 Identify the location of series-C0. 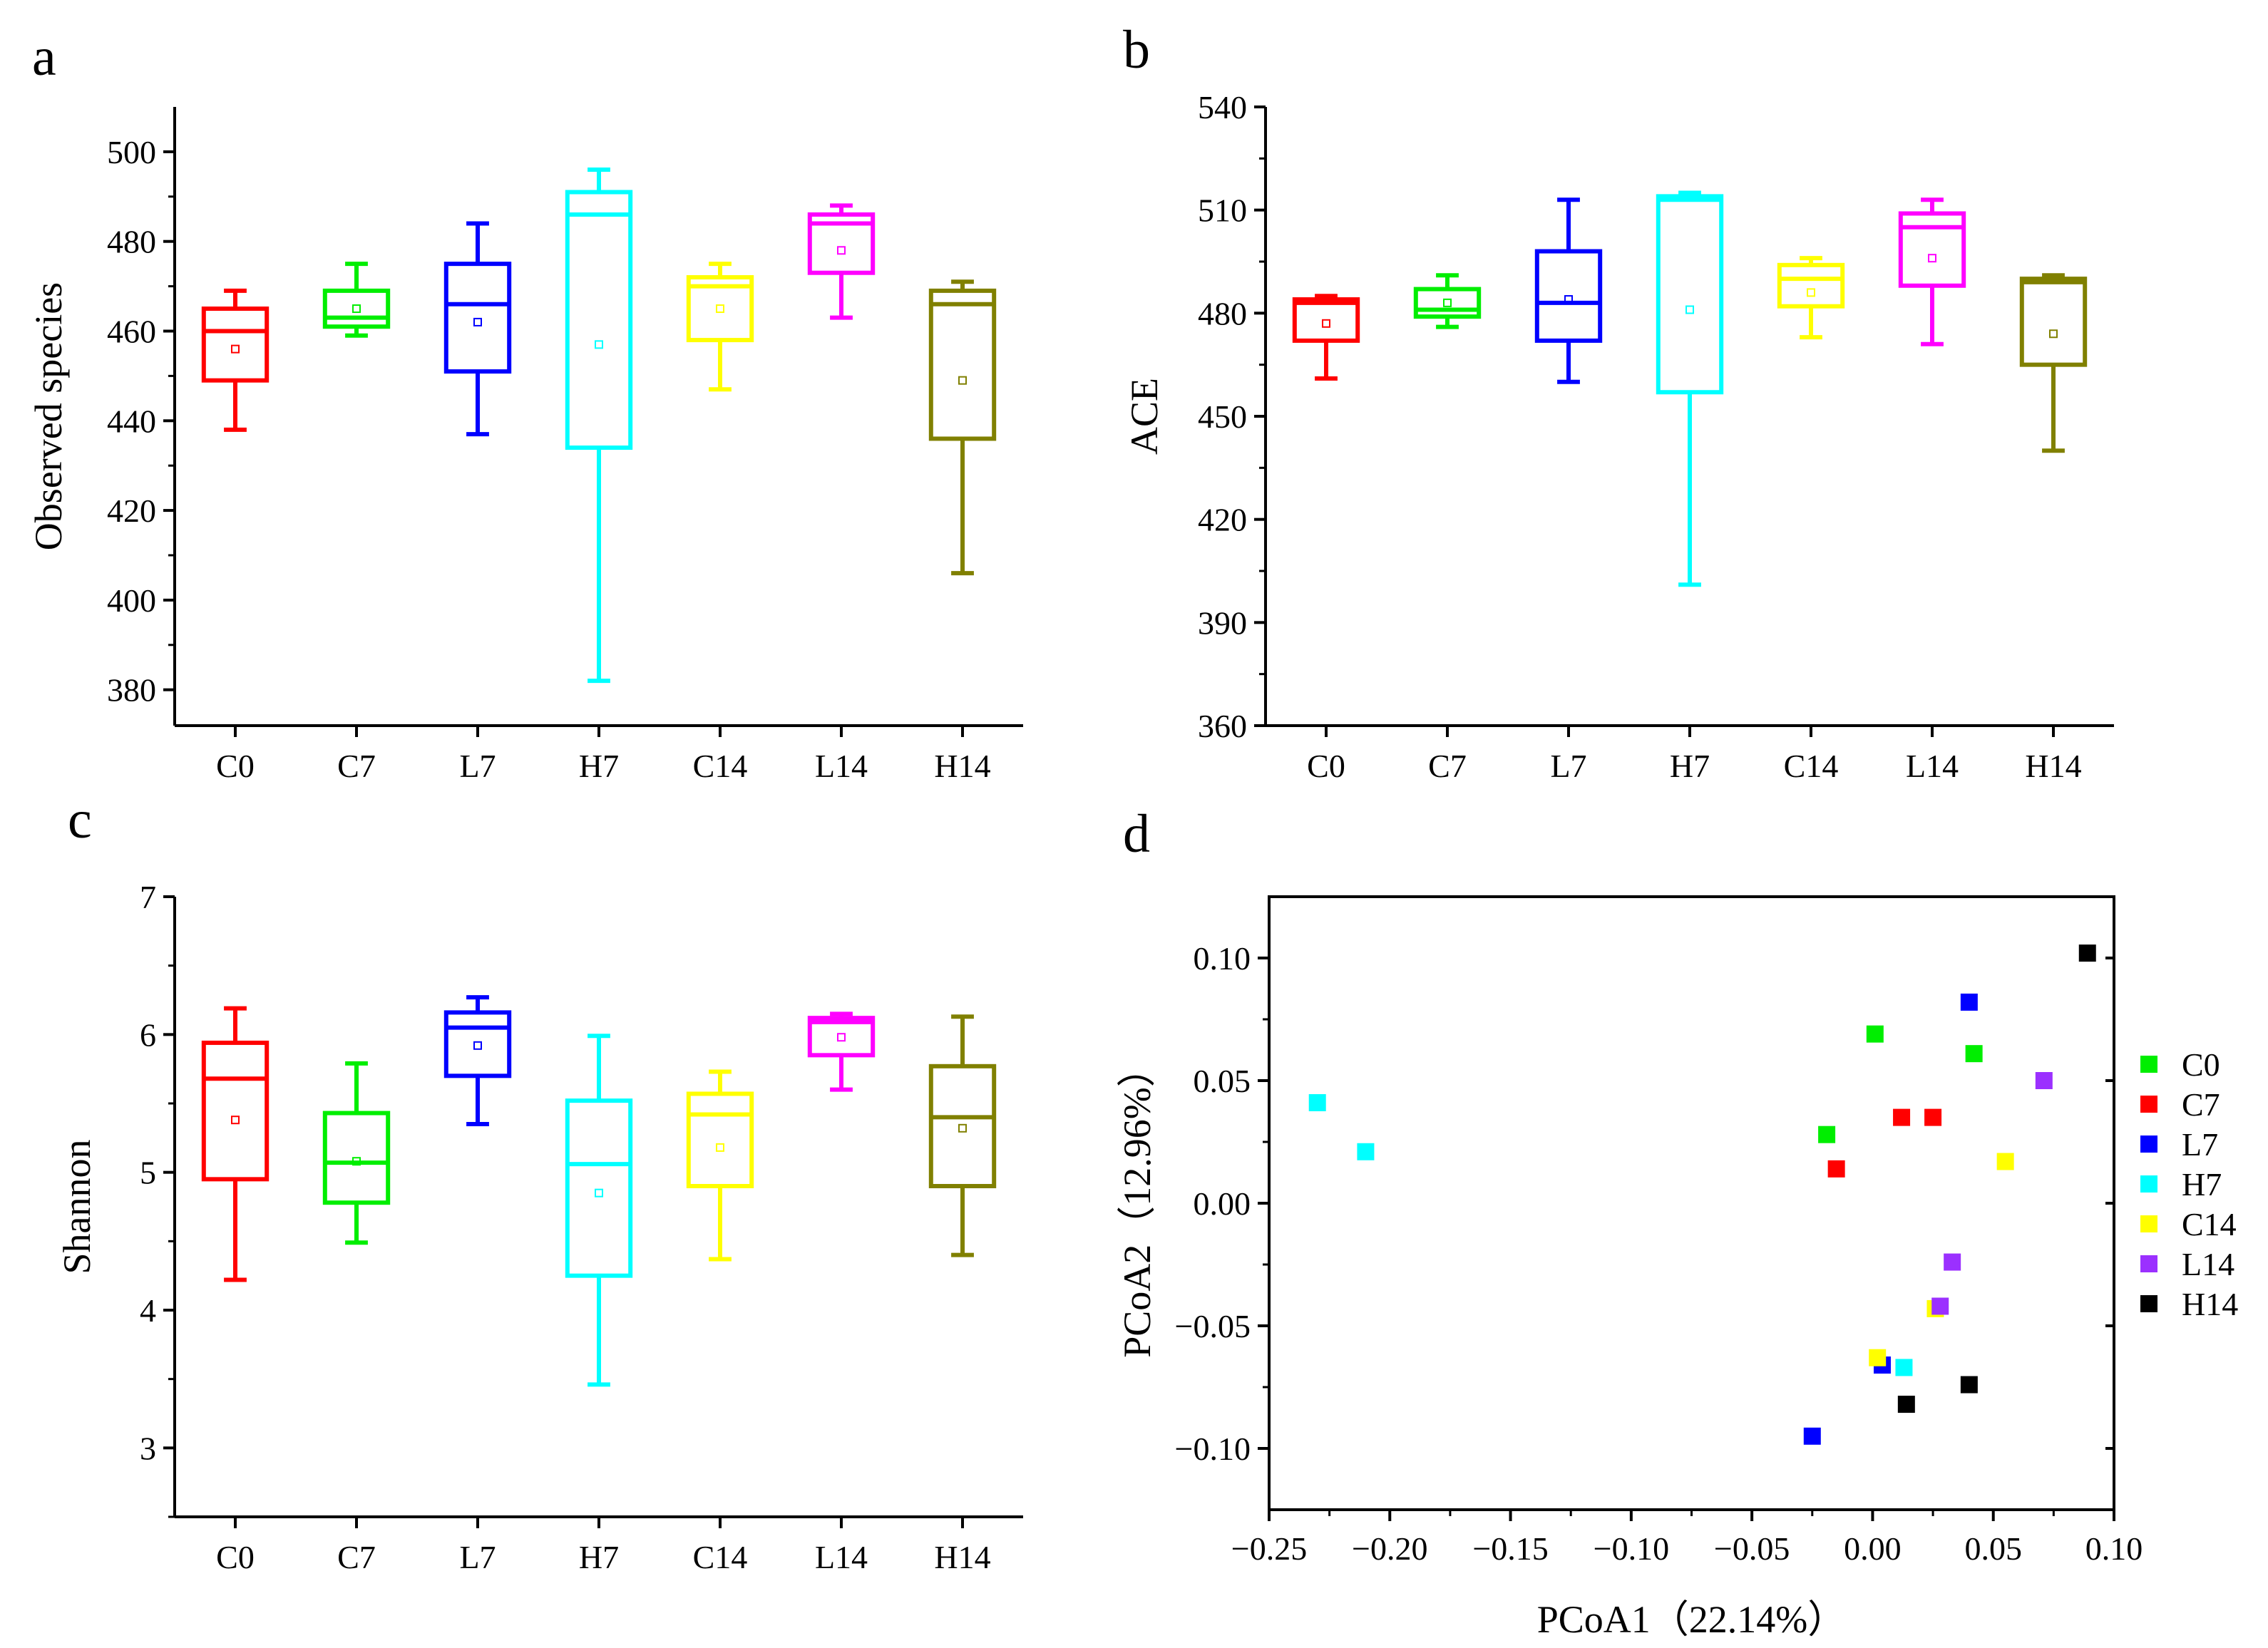
(1900, 1084).